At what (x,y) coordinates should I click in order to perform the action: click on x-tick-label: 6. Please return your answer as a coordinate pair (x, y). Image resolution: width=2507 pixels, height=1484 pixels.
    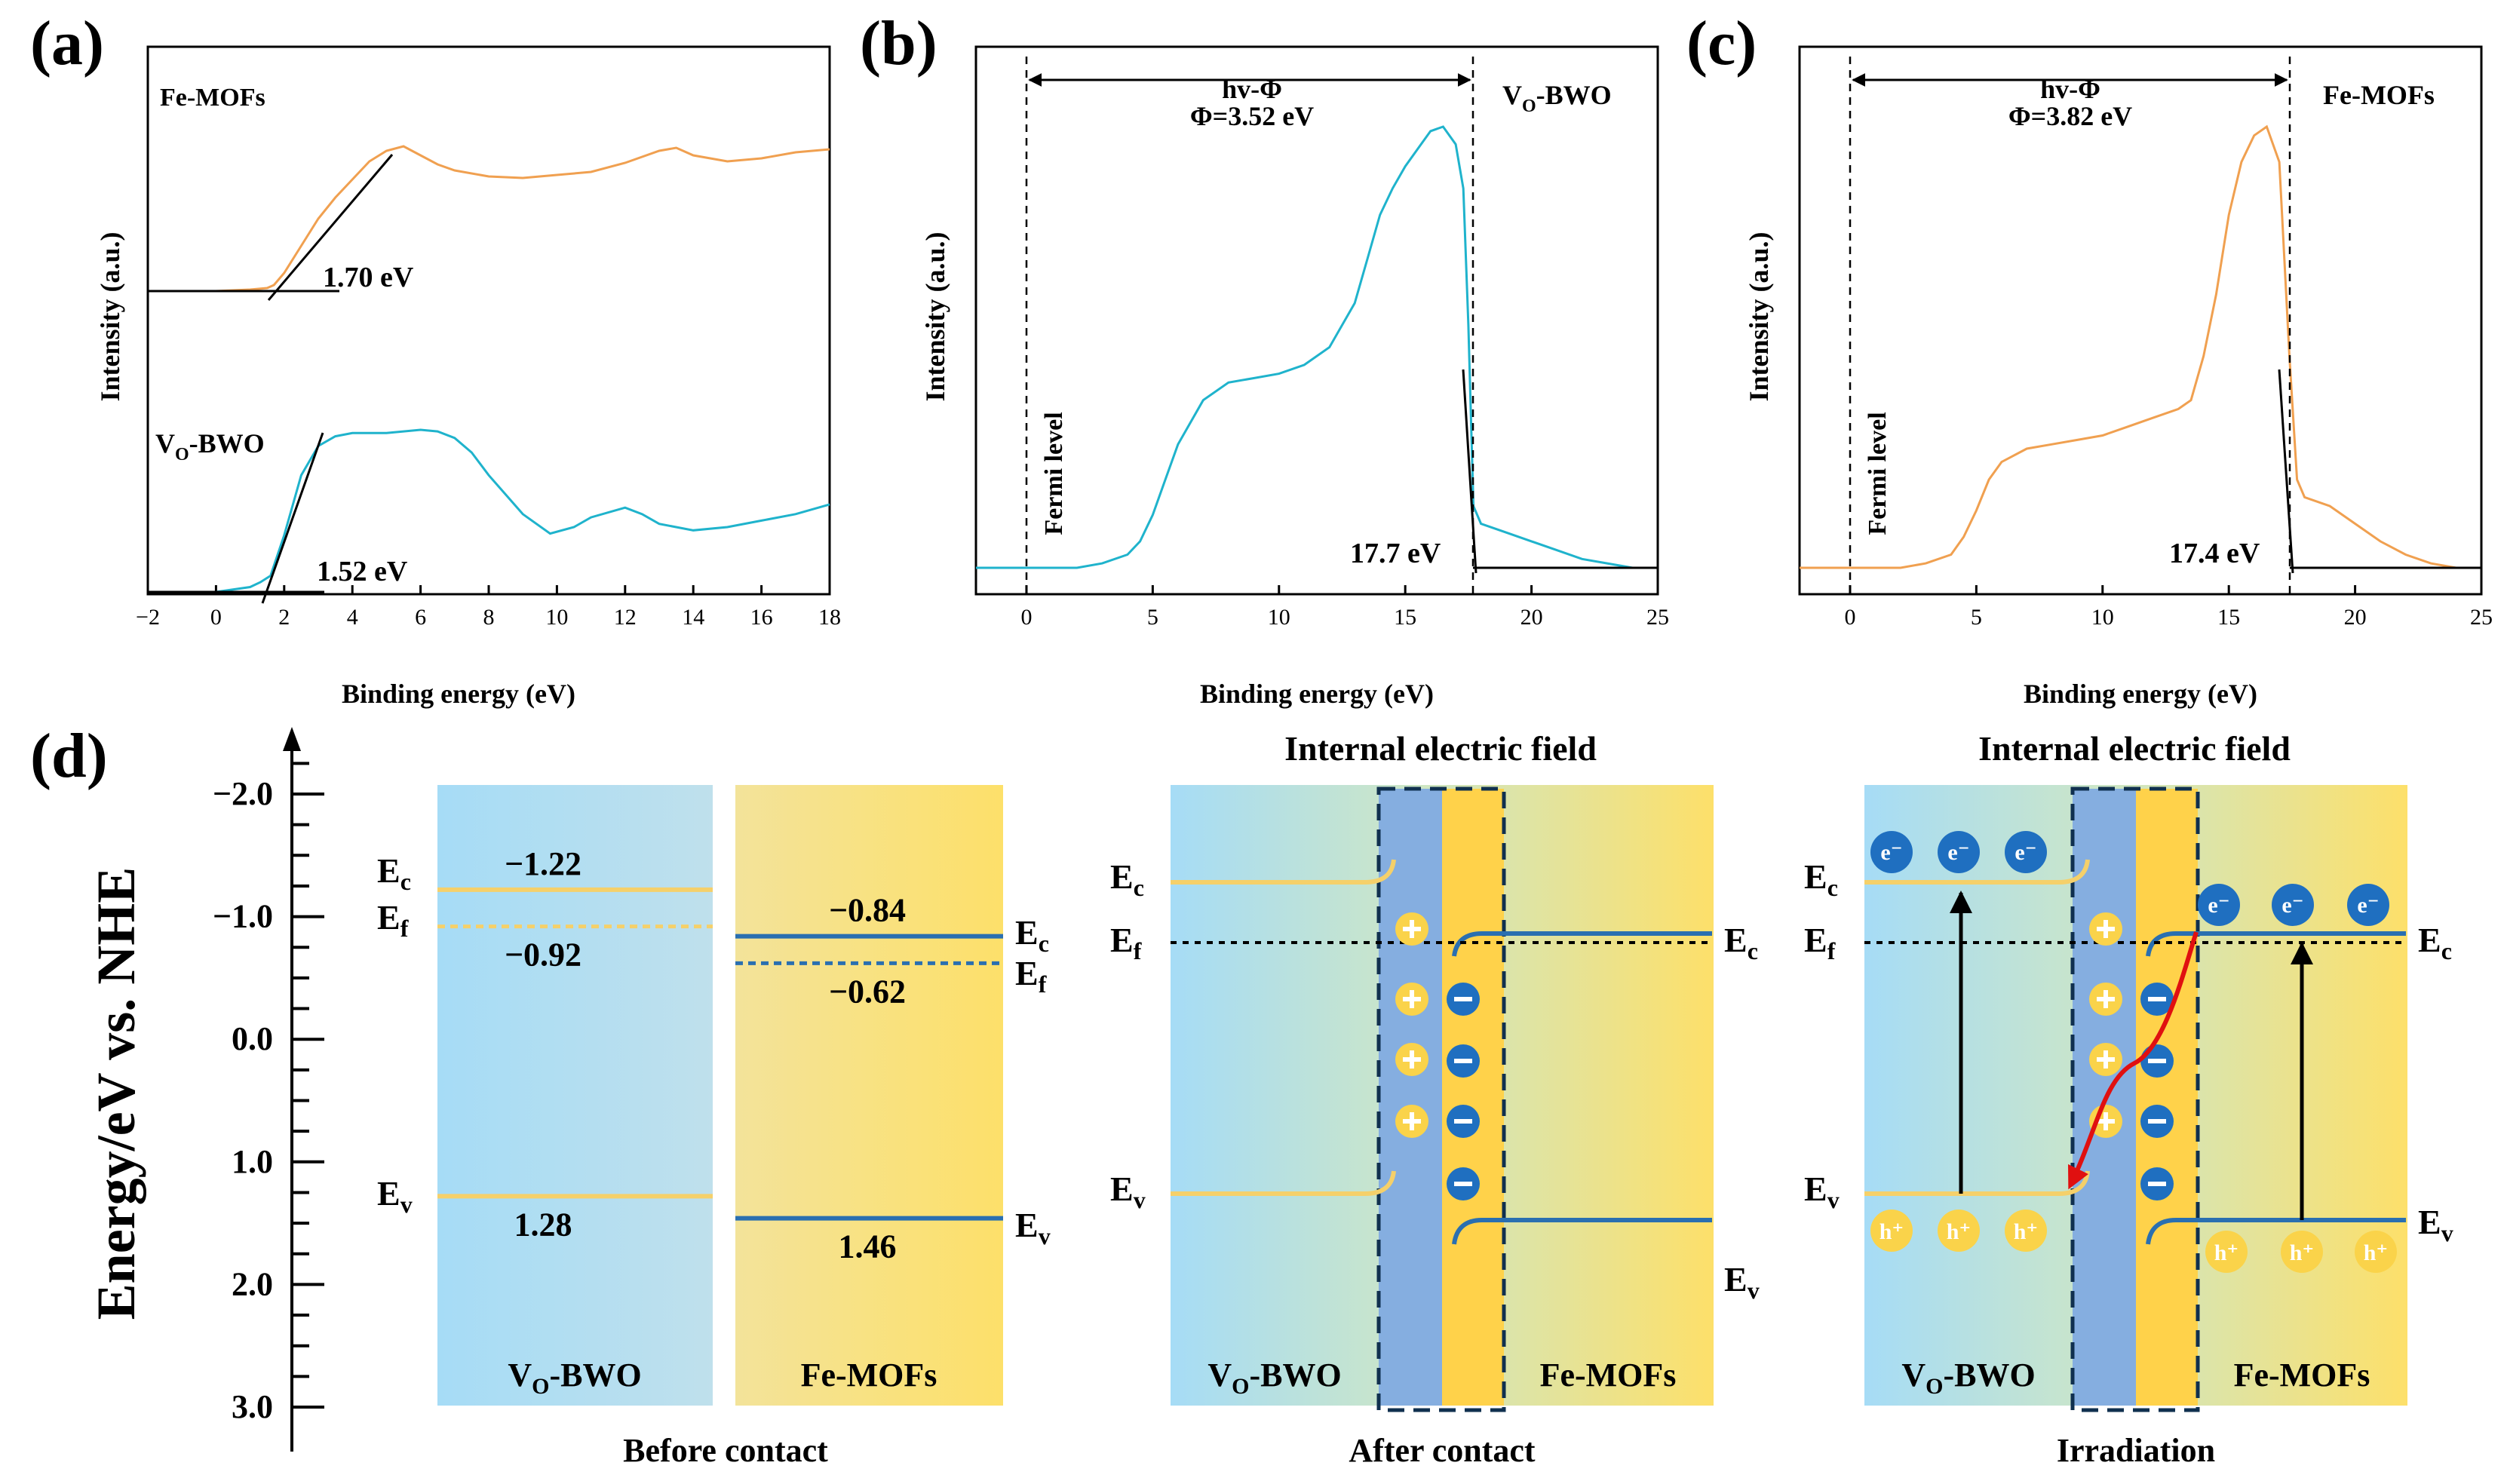
    Looking at the image, I should click on (420, 617).